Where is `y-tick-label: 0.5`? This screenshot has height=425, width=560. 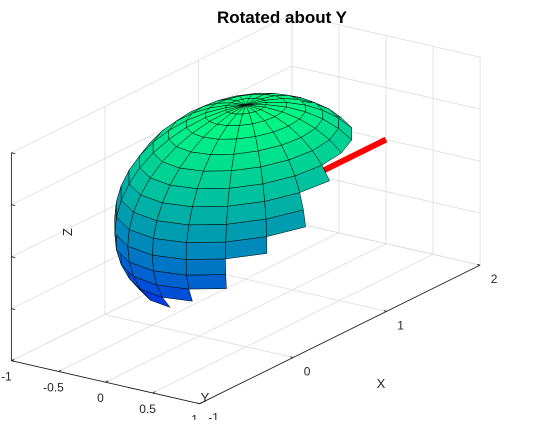
y-tick-label: 0.5 is located at coordinates (147, 409).